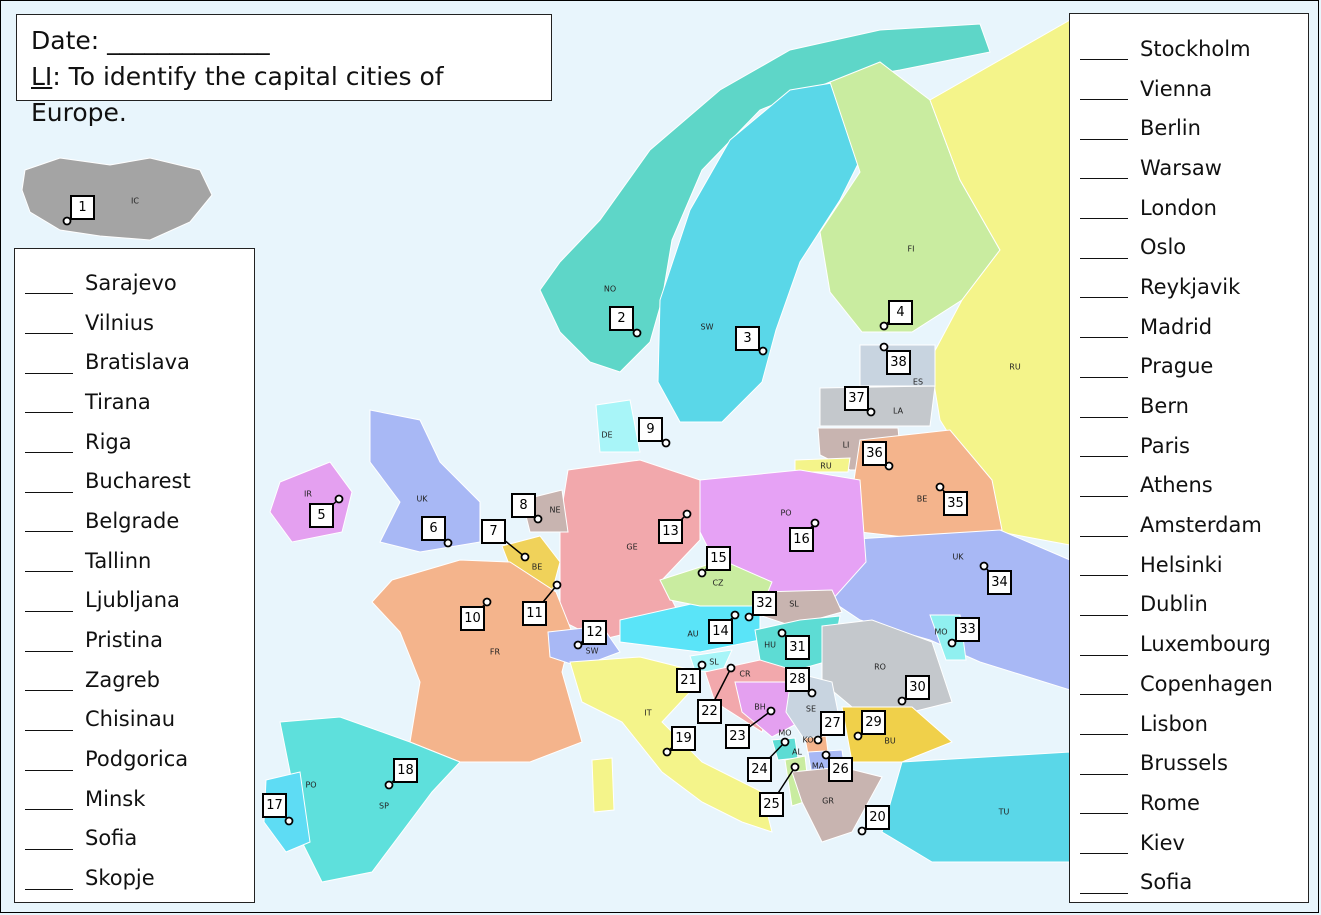  What do you see at coordinates (610, 289) in the screenshot?
I see `country-code-label: NO` at bounding box center [610, 289].